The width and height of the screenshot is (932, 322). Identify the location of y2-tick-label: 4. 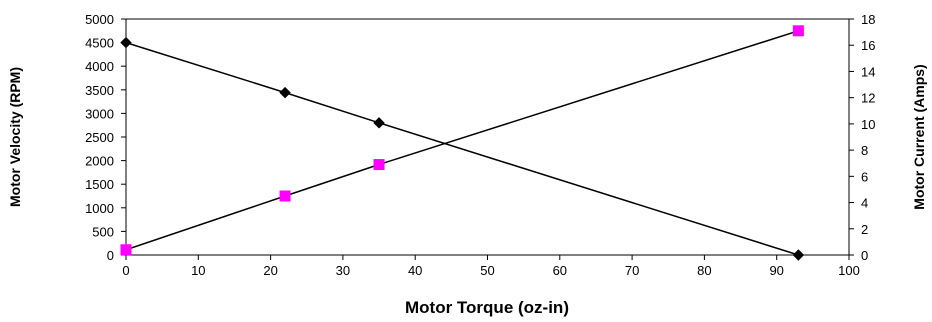
(864, 203).